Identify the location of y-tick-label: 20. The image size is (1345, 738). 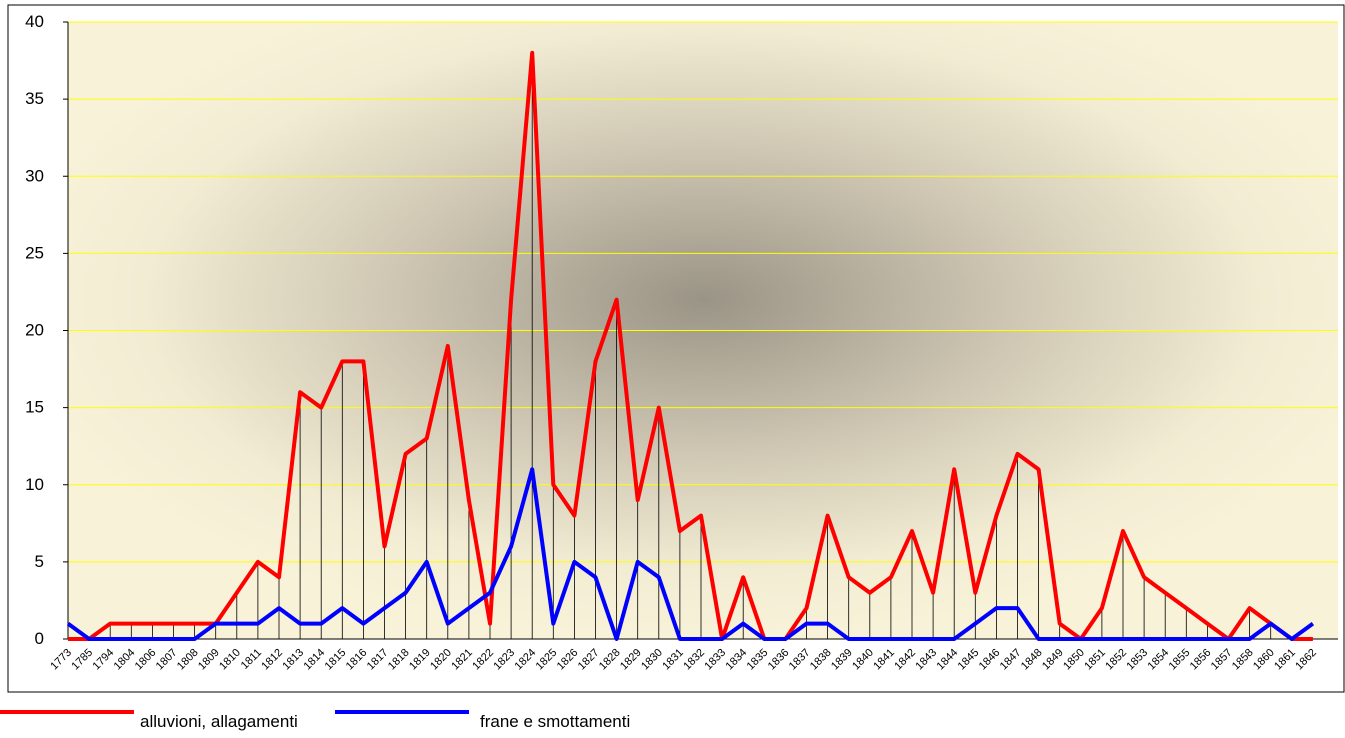
(34, 330).